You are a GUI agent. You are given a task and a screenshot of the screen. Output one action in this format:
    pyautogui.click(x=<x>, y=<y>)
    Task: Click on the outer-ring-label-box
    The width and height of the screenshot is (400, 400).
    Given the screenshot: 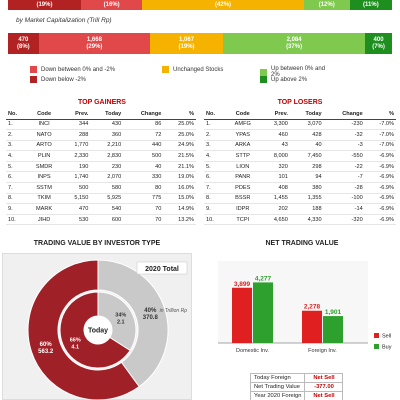 What is the action you would take?
    pyautogui.click(x=162, y=268)
    